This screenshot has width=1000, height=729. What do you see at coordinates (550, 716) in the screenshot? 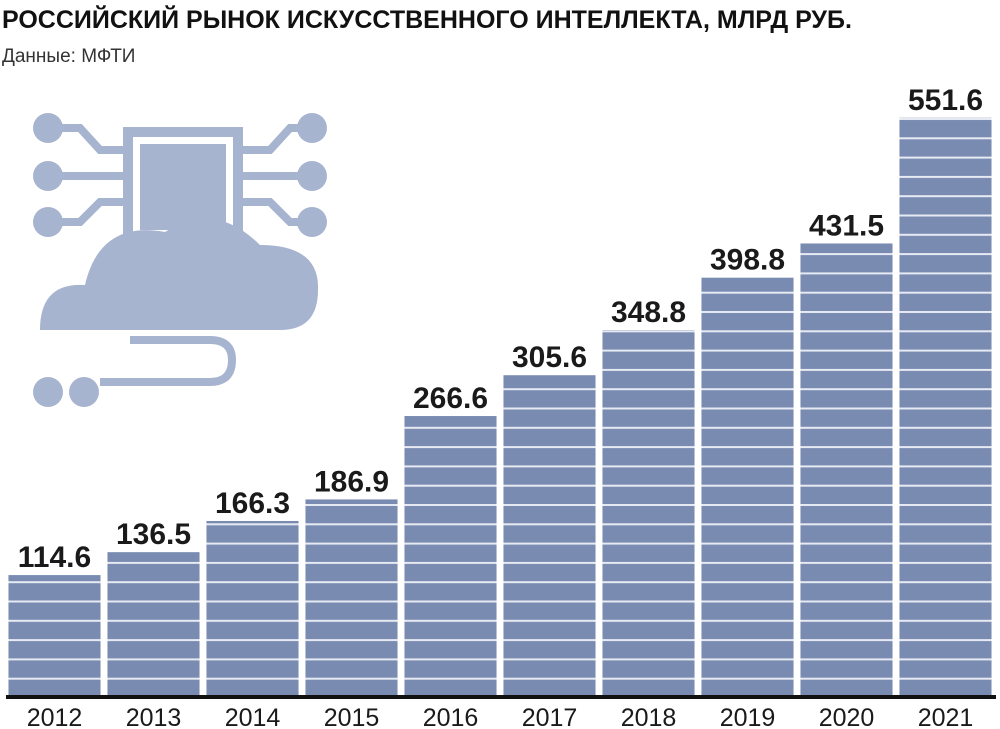
I see `x-tick-label: 2017` at bounding box center [550, 716].